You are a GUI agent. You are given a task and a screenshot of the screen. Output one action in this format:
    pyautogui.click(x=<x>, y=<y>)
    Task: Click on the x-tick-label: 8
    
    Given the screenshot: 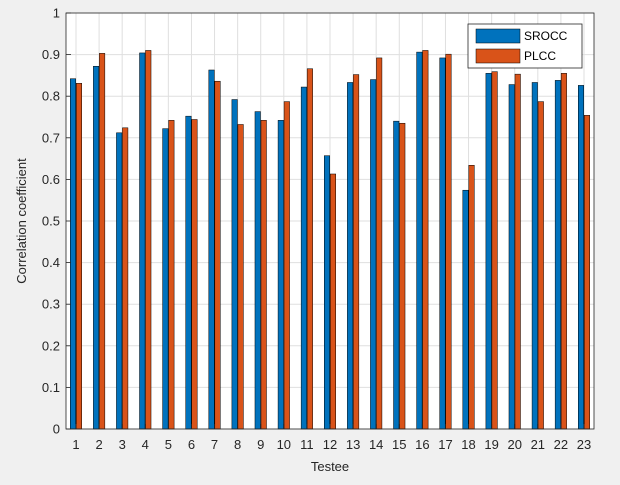 What is the action you would take?
    pyautogui.click(x=237, y=444)
    